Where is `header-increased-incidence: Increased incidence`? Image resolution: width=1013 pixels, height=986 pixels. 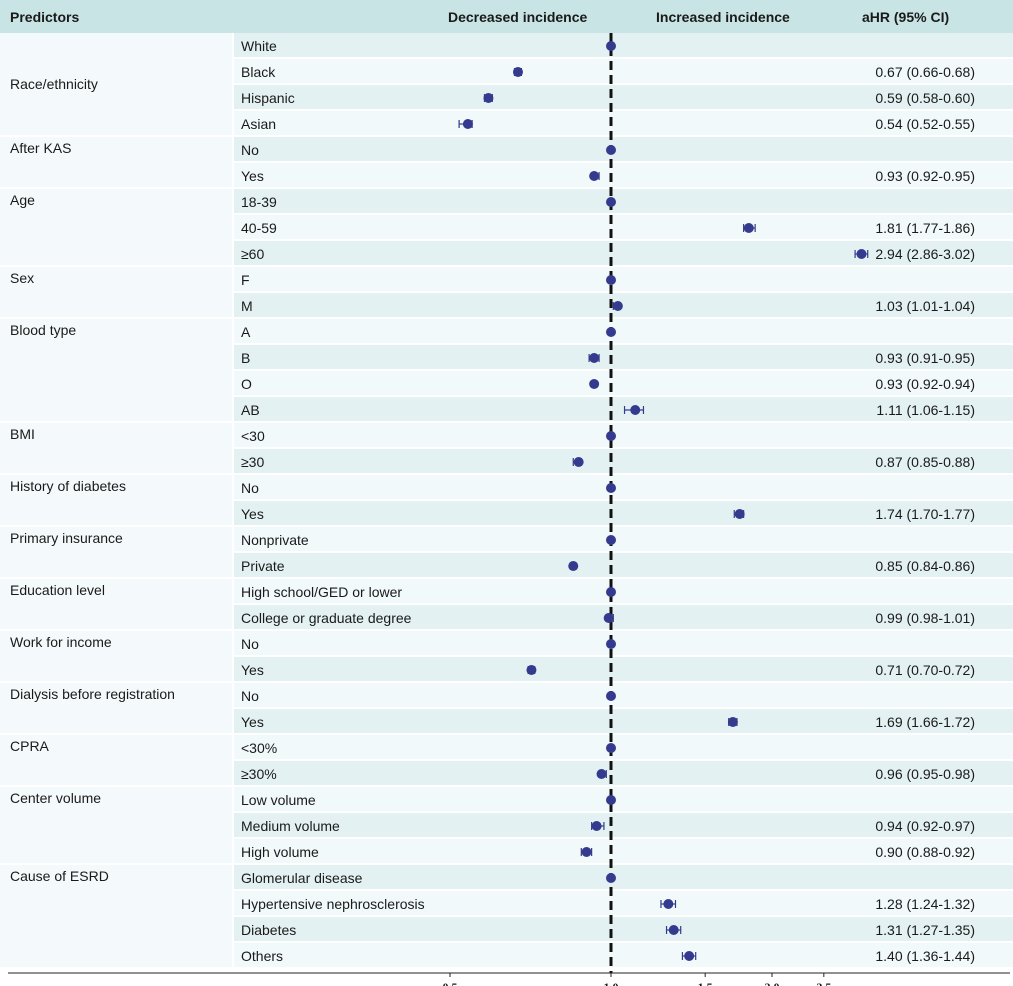
header-increased-incidence: Increased incidence is located at coordinates (723, 17).